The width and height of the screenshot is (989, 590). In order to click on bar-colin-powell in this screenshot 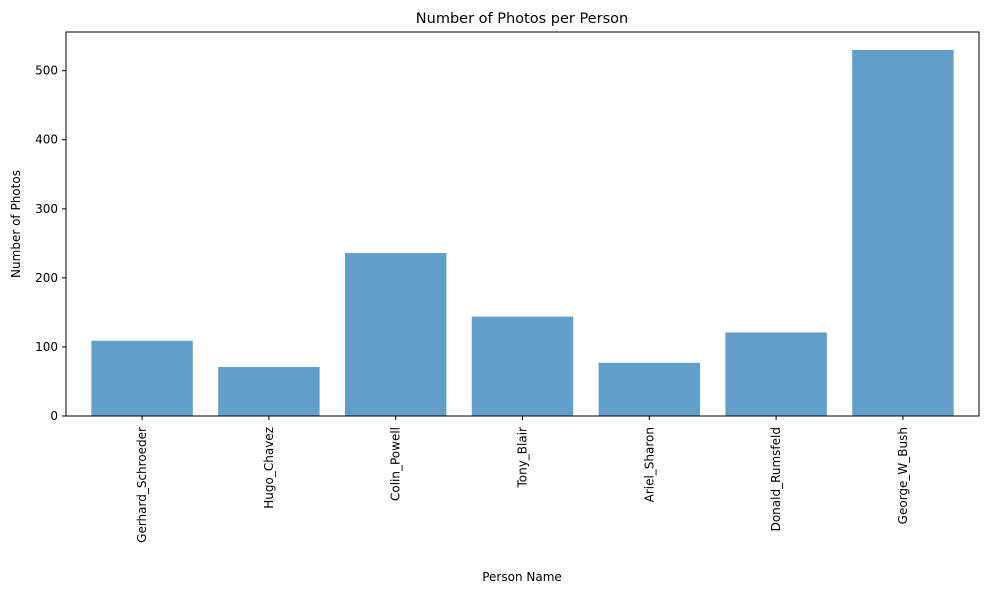, I will do `click(395, 334)`.